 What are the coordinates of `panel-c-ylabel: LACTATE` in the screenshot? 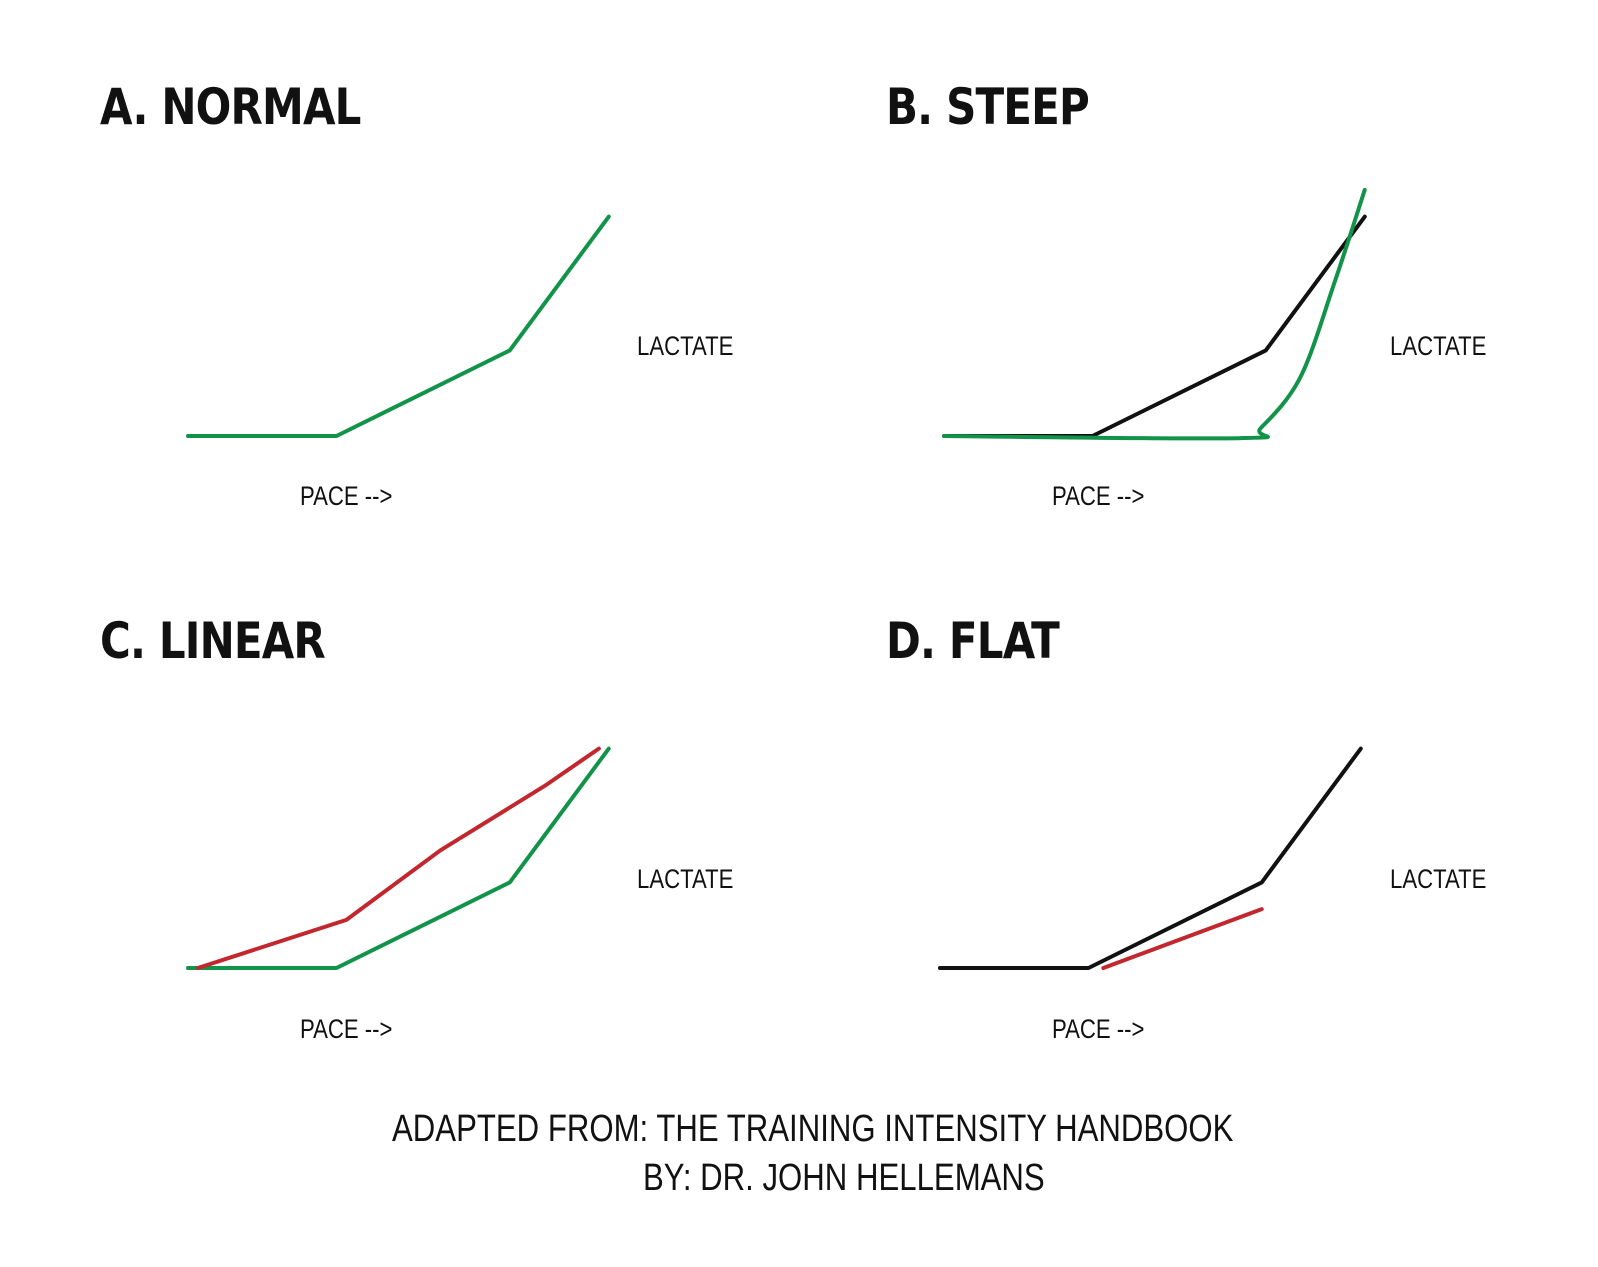 It's located at (685, 879).